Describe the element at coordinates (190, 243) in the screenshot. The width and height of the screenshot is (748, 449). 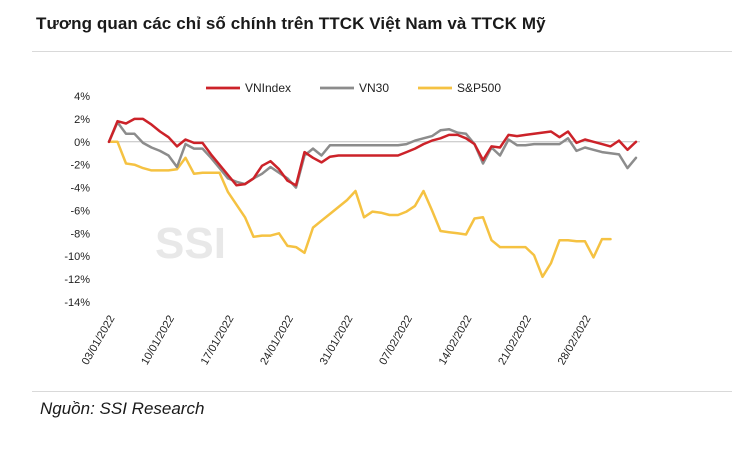
I see `watermark: SSI` at that location.